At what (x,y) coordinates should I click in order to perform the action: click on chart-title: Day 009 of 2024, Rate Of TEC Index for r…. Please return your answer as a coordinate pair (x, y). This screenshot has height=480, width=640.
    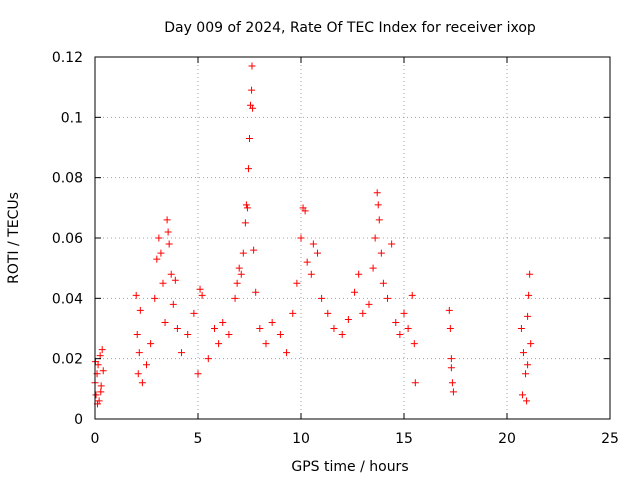
    Looking at the image, I should click on (350, 28).